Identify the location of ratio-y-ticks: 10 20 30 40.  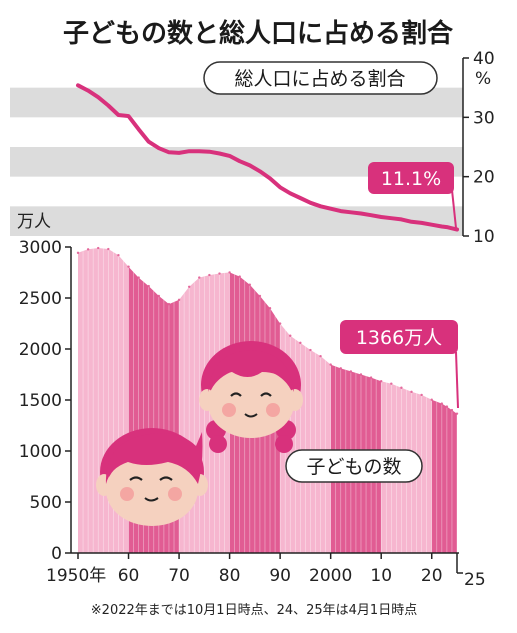
(479, 148).